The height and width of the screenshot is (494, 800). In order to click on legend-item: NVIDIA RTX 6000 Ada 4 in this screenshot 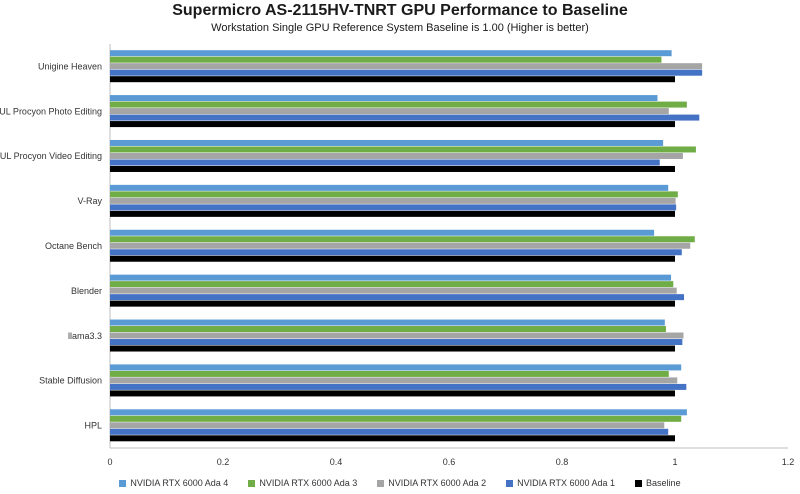, I will do `click(173, 483)`.